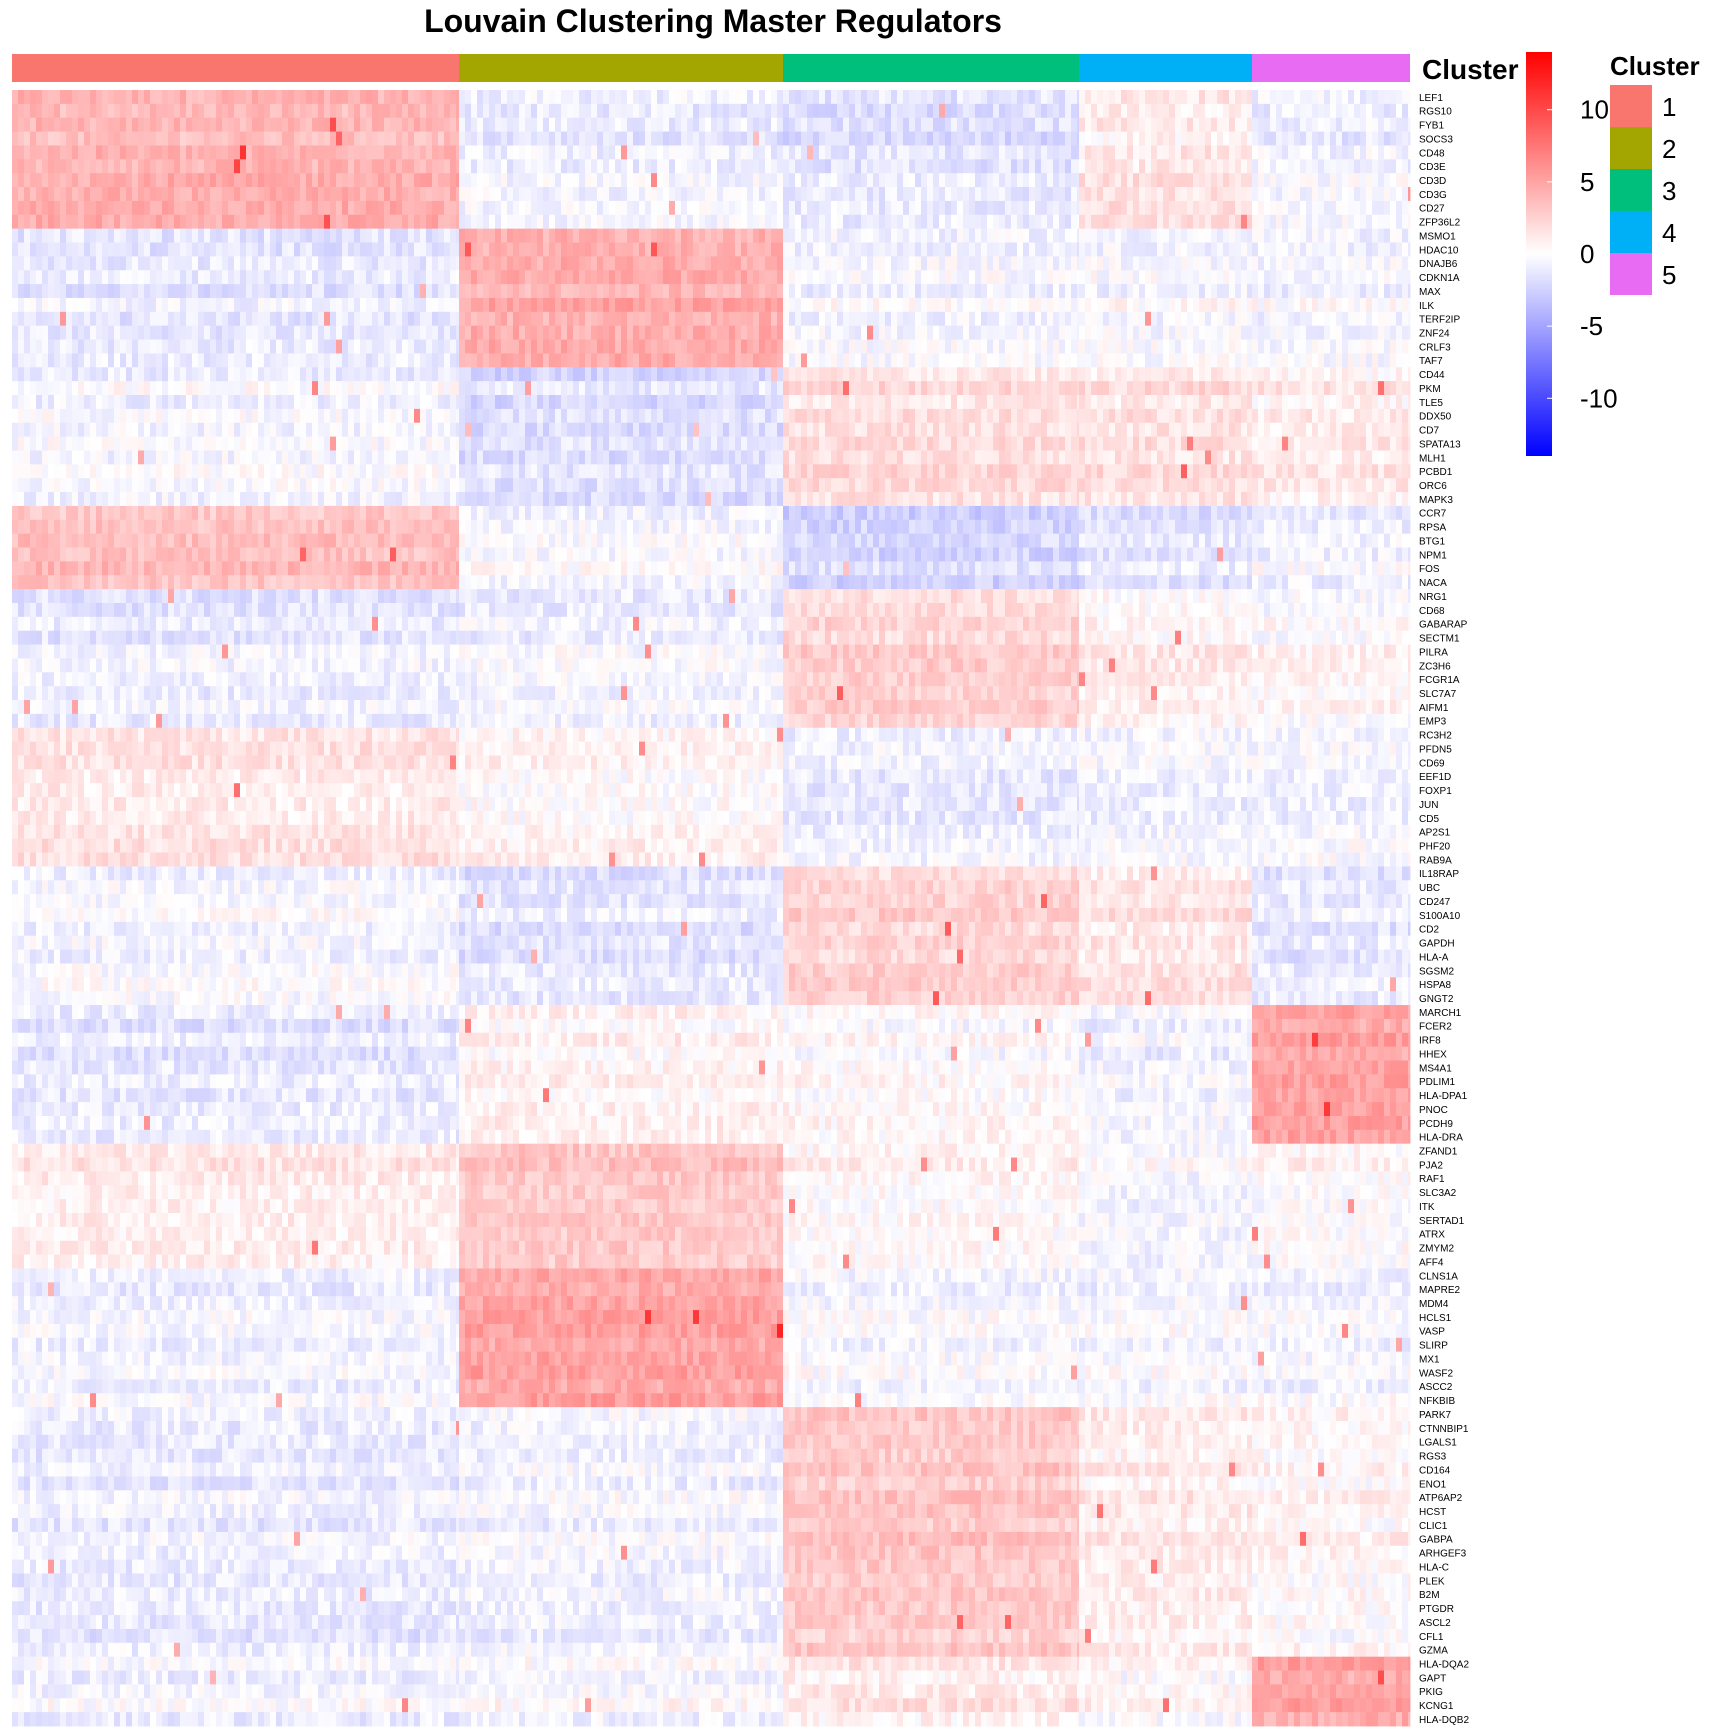 The width and height of the screenshot is (1728, 1733). What do you see at coordinates (1669, 233) in the screenshot?
I see `cluster-legend-label: 4` at bounding box center [1669, 233].